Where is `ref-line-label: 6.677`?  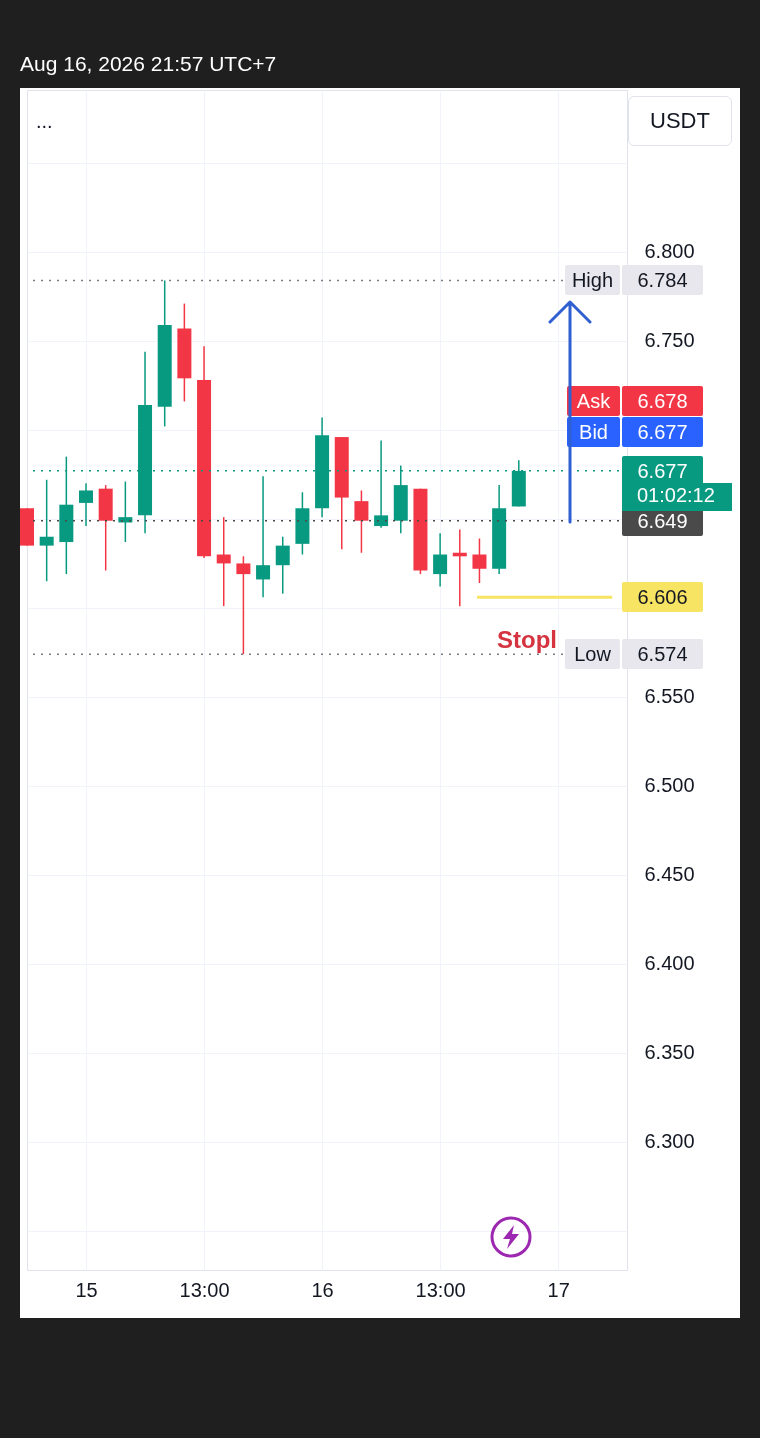
ref-line-label: 6.677 is located at coordinates (662, 470).